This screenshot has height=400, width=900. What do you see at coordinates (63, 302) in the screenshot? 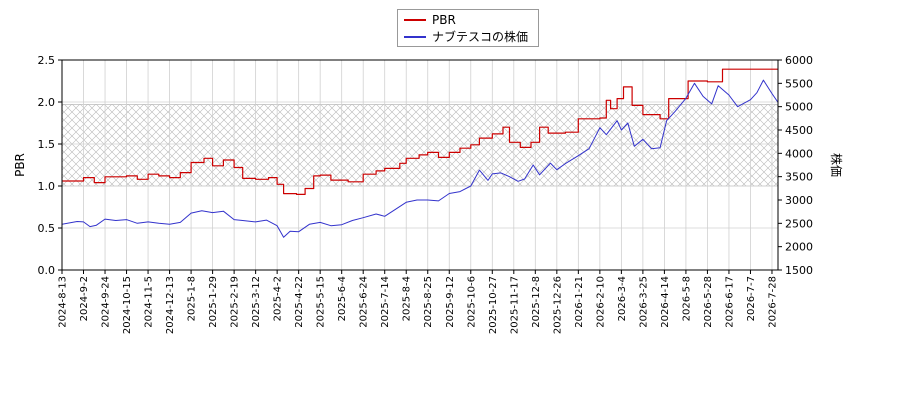
I see `x-tick-label: 2024-8-13` at bounding box center [63, 302].